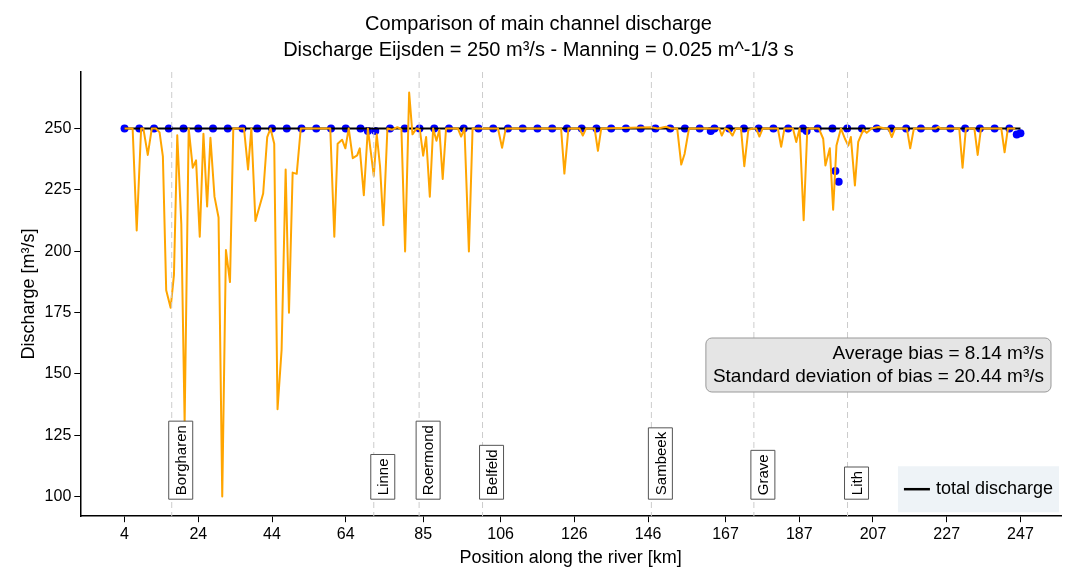 Image resolution: width=1077 pixels, height=577 pixels. Describe the element at coordinates (1020, 534) in the screenshot. I see `x-tick-label: 247` at that location.